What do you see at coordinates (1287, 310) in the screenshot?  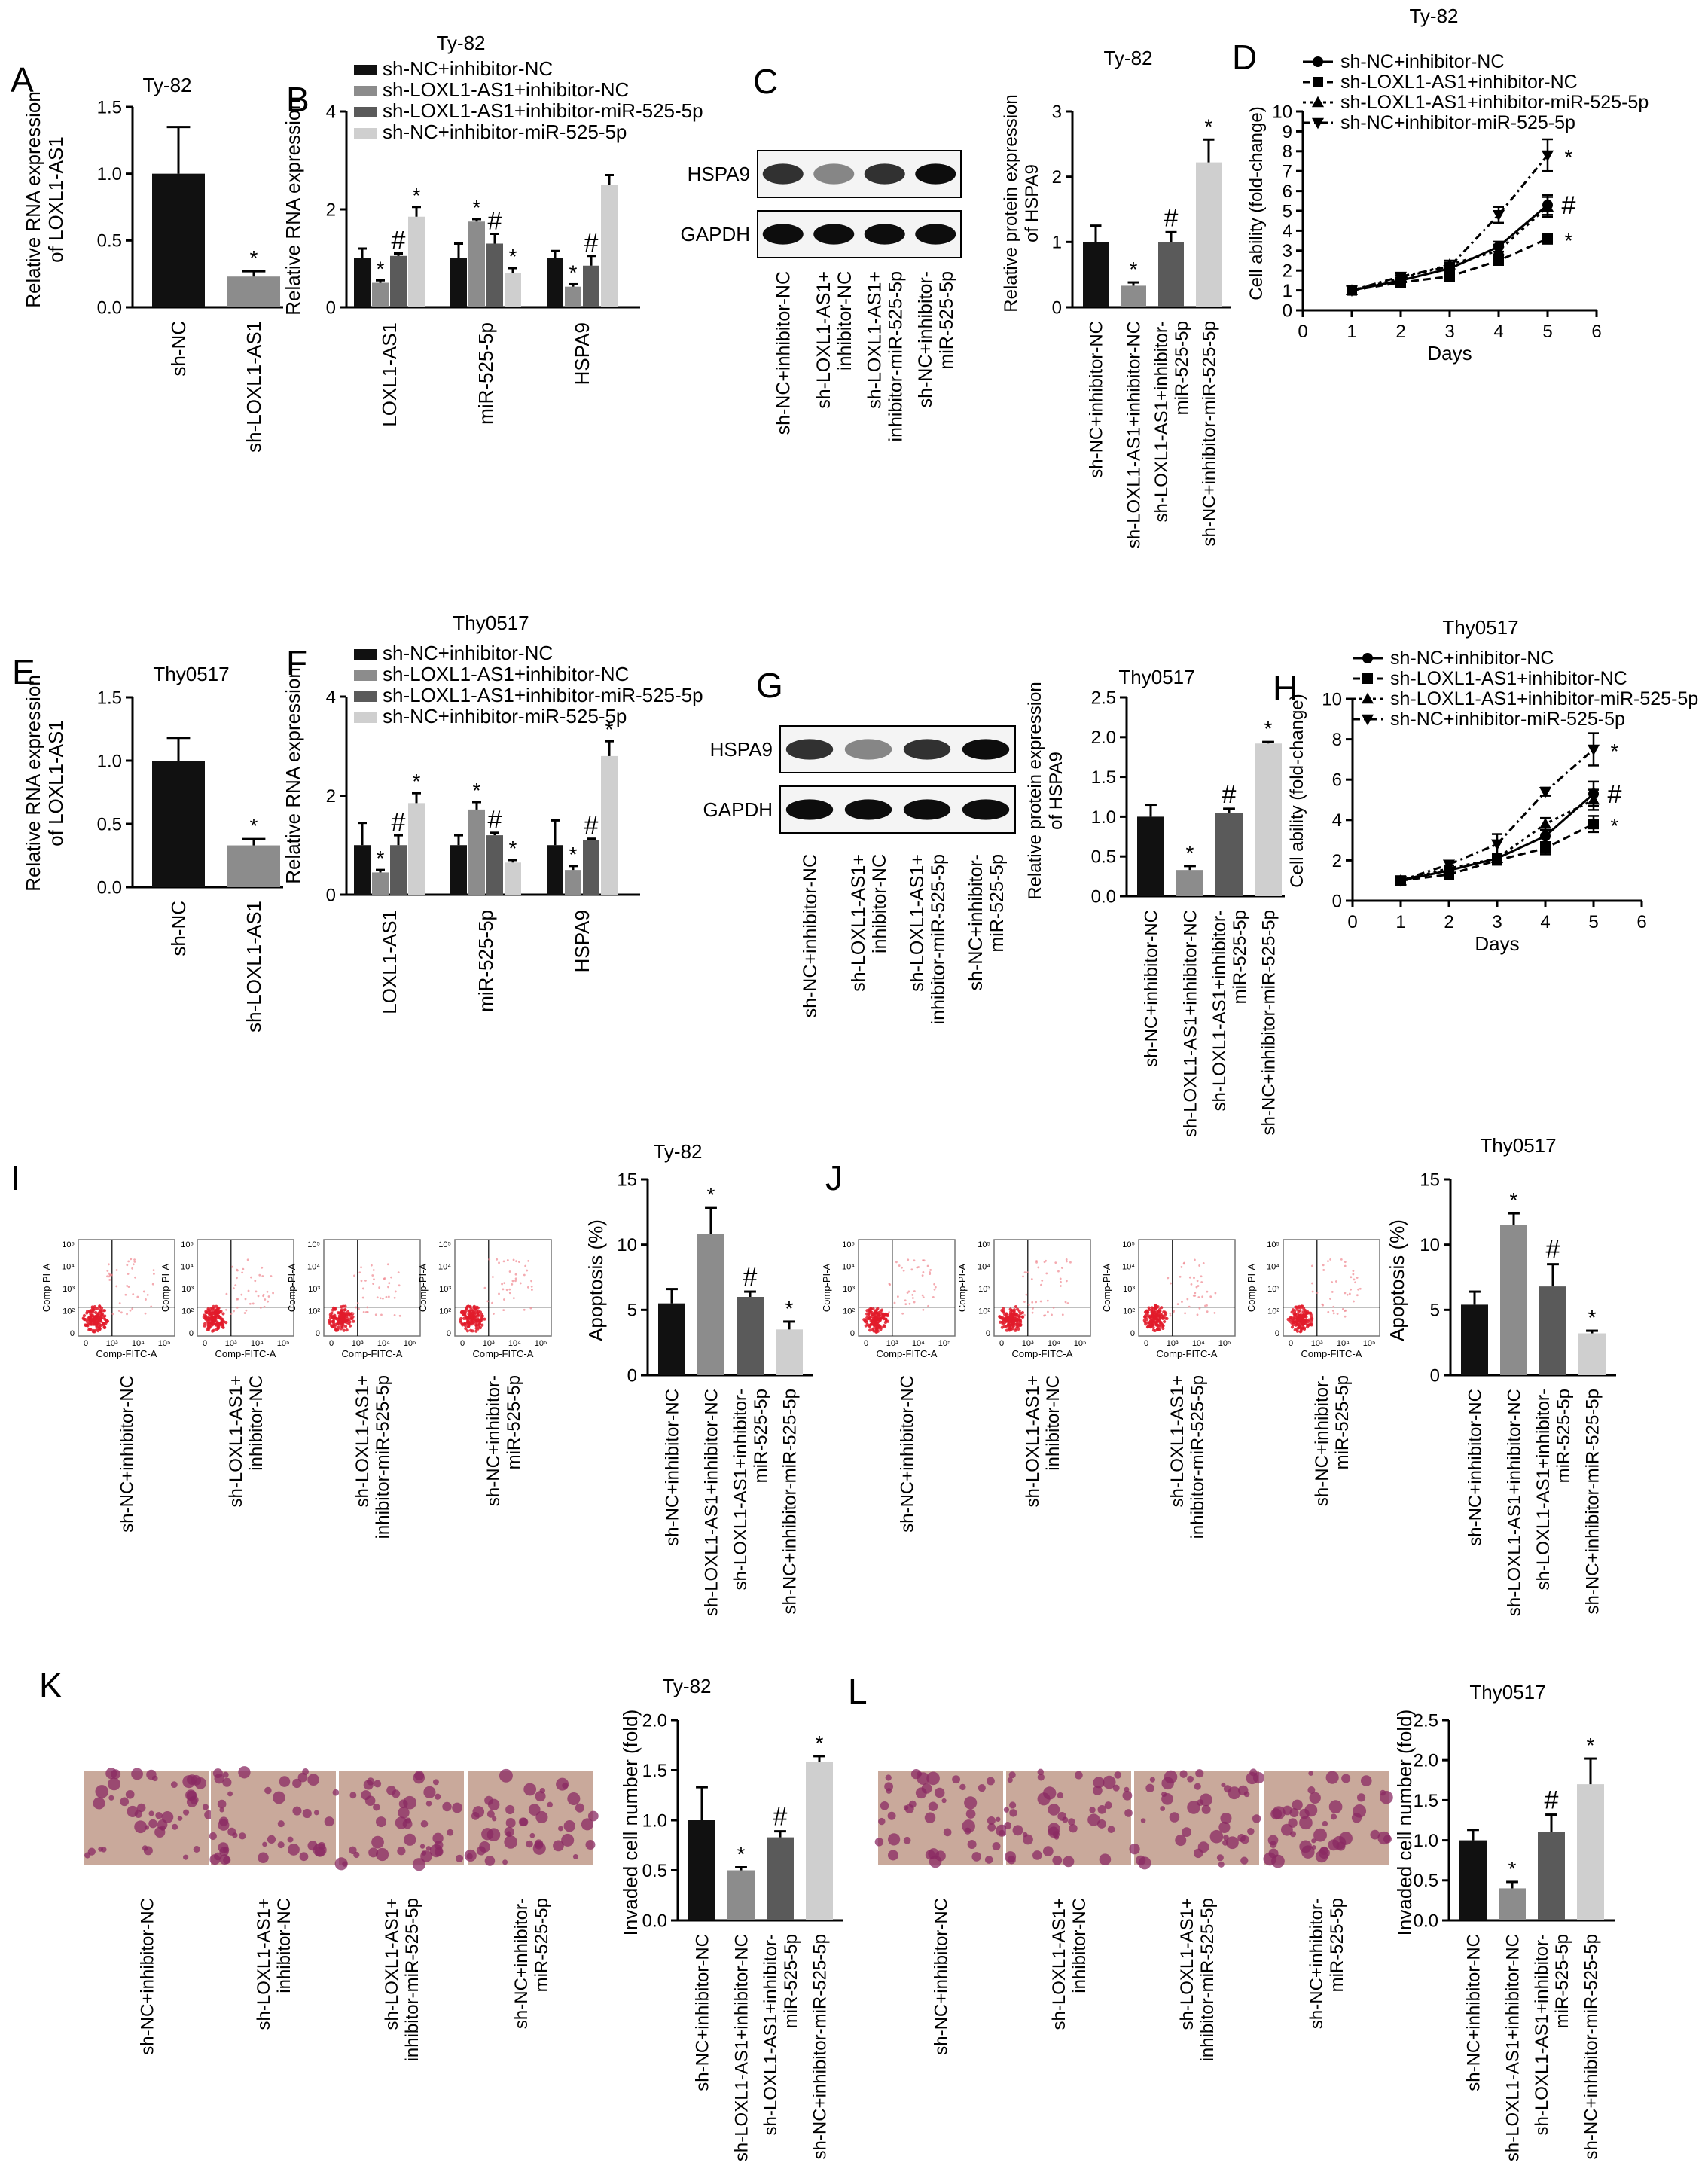 I see `y-tick-label: 0` at bounding box center [1287, 310].